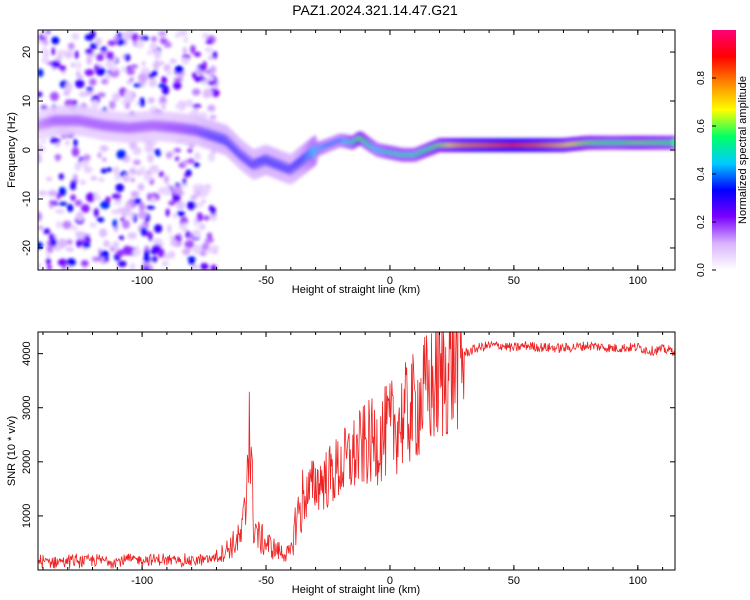  What do you see at coordinates (638, 281) in the screenshot?
I see `spectrogram-x-tick-label: 100` at bounding box center [638, 281].